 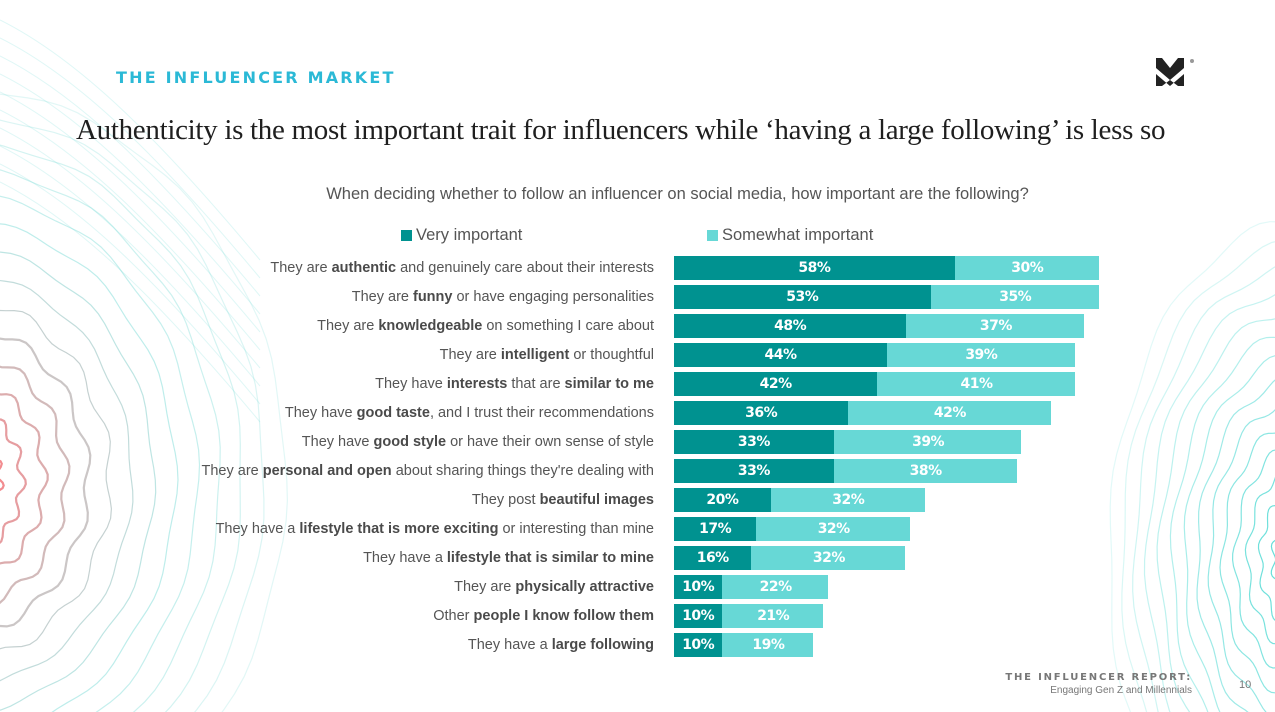 What do you see at coordinates (433, 297) in the screenshot?
I see `category-label-emphasis: funny` at bounding box center [433, 297].